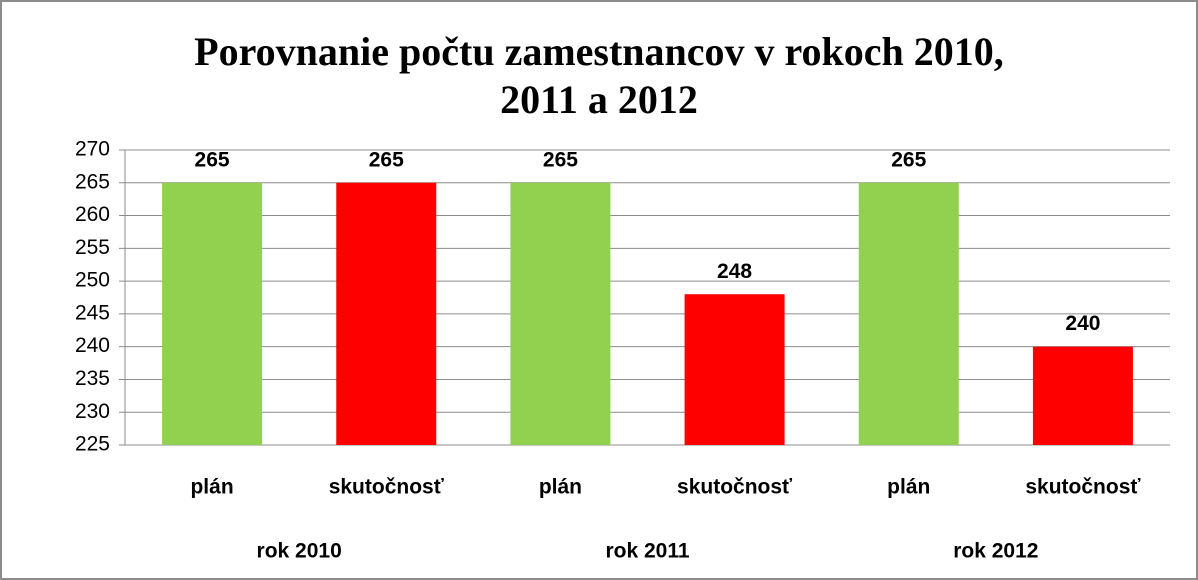  What do you see at coordinates (299, 551) in the screenshot?
I see `group-label: rok 2010` at bounding box center [299, 551].